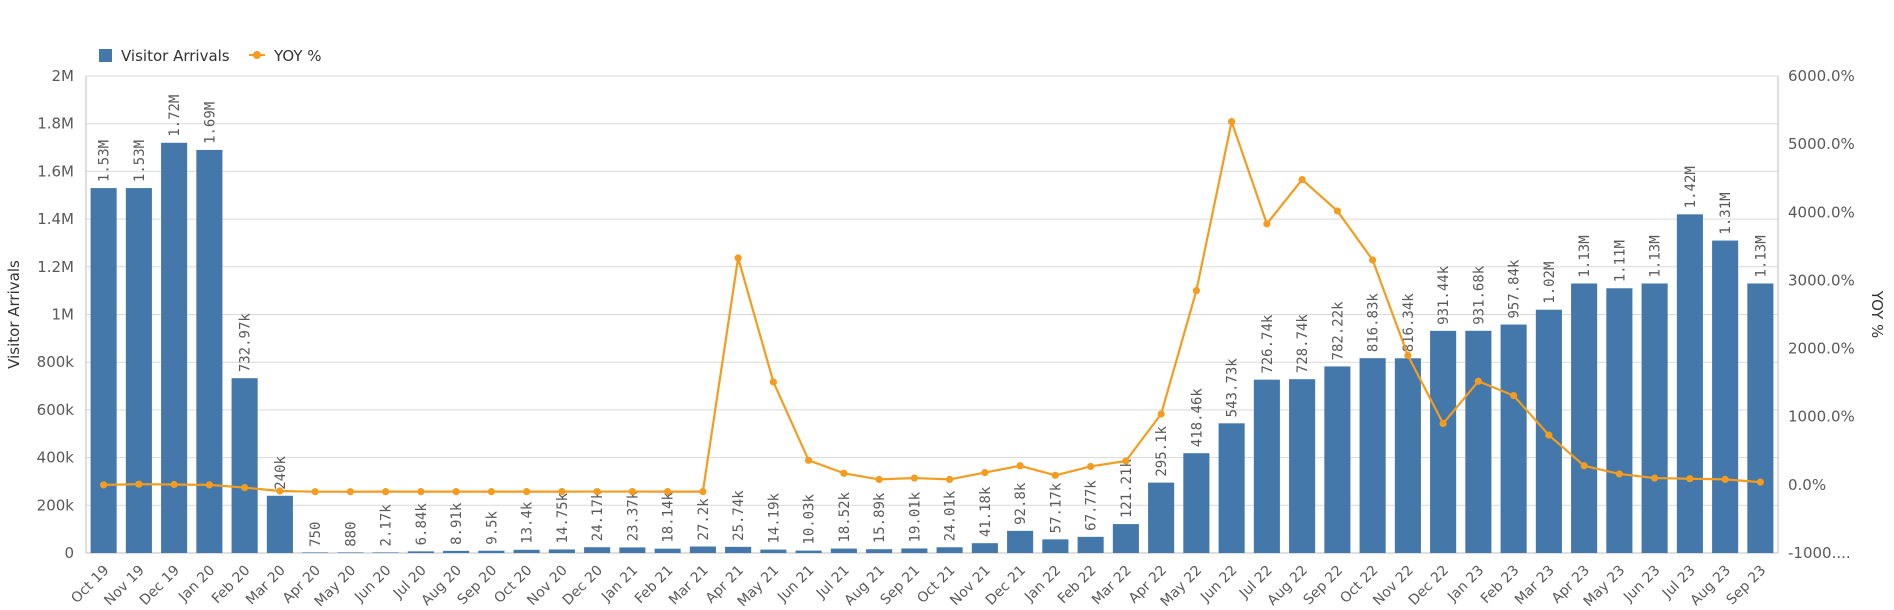  Describe the element at coordinates (351, 533) in the screenshot. I see `bar-data-label: 880` at that location.